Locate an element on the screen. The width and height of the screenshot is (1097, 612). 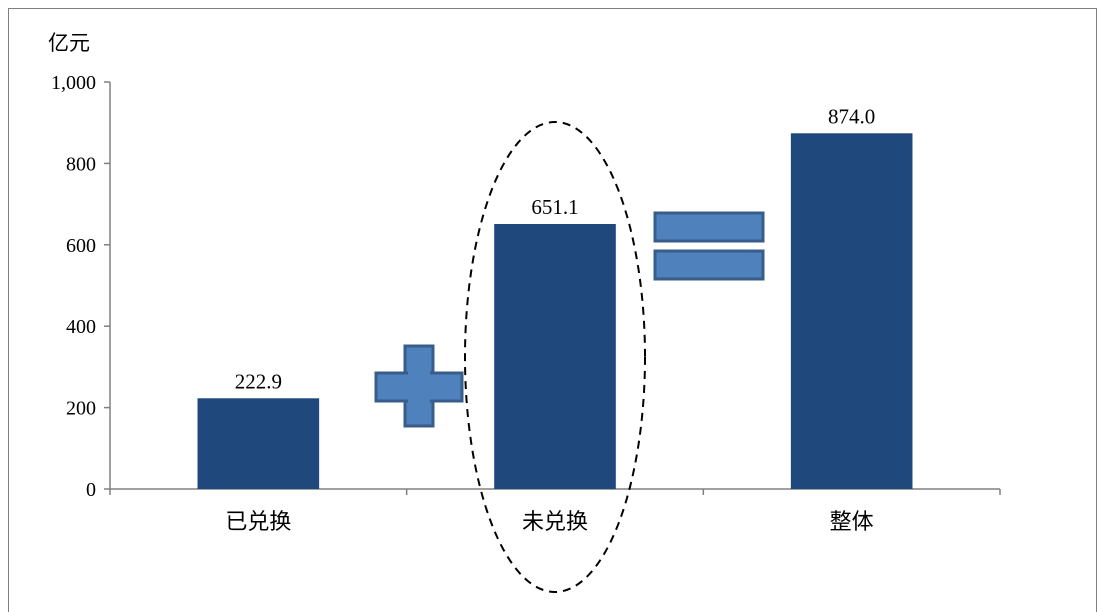
x-tick-label: 整体 is located at coordinates (852, 522).